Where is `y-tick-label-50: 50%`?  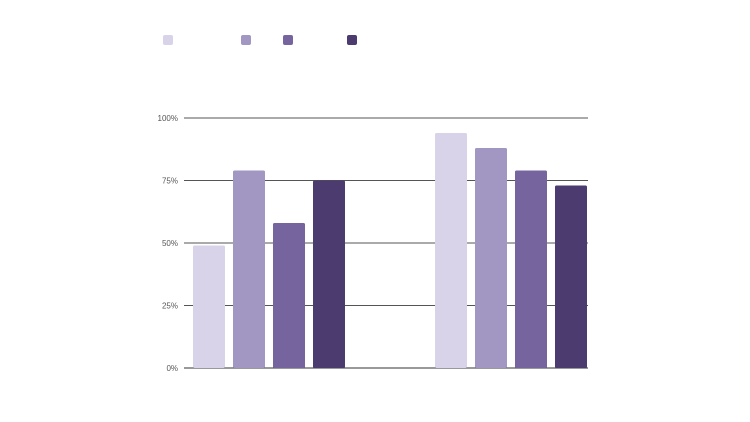 y-tick-label-50: 50% is located at coordinates (170, 243).